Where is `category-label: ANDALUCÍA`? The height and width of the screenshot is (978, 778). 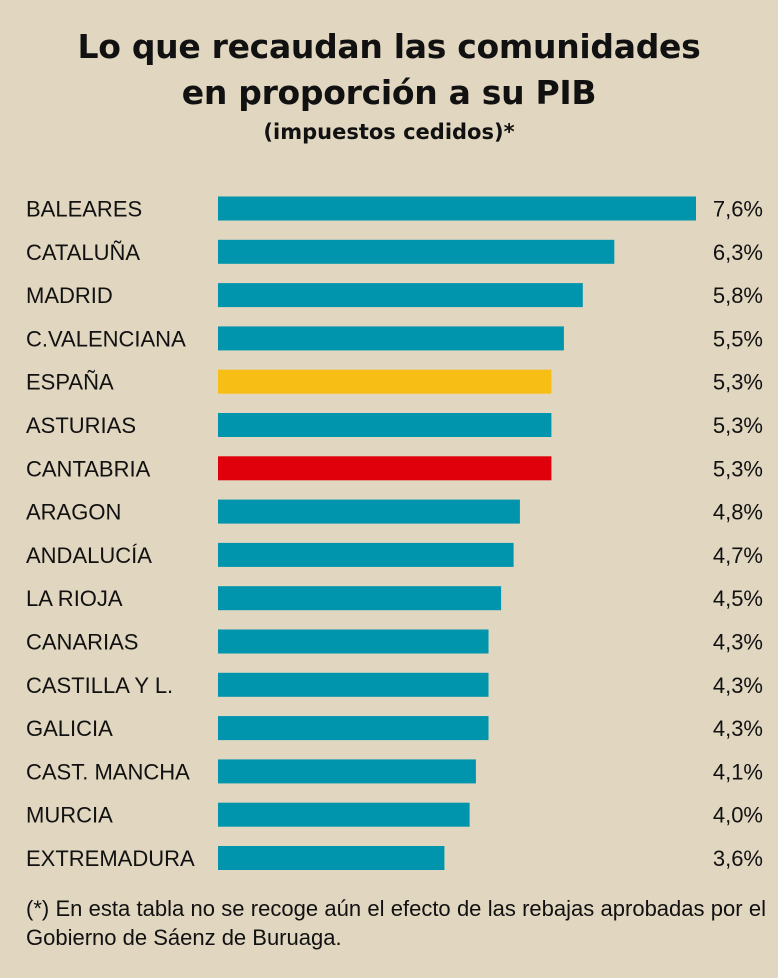 category-label: ANDALUCÍA is located at coordinates (89, 555).